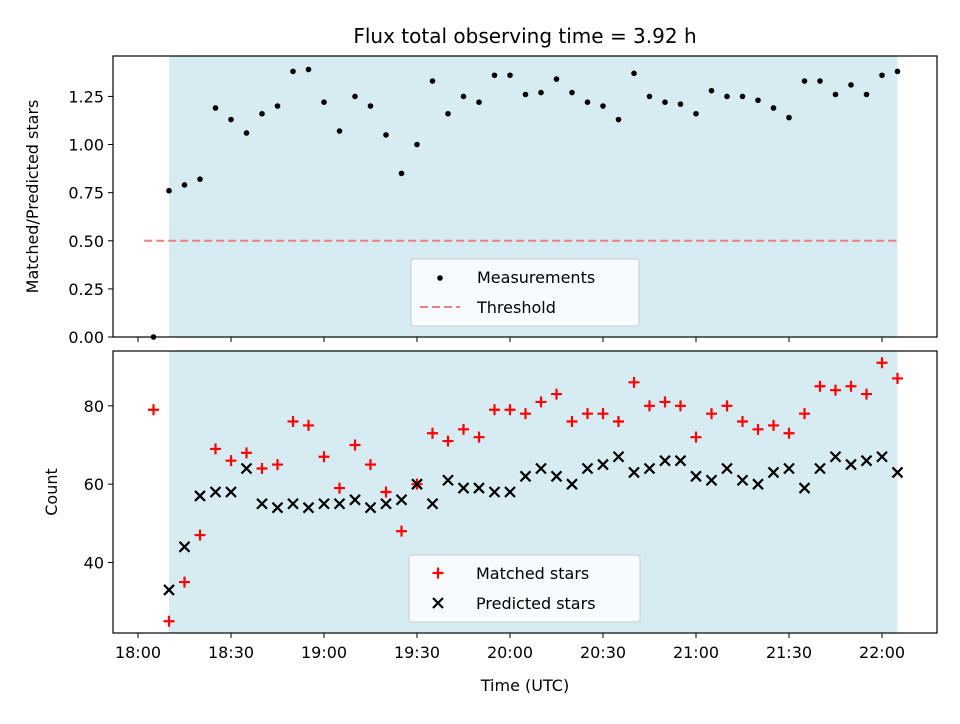  What do you see at coordinates (94, 563) in the screenshot?
I see `bottom-y-tick-label: 40` at bounding box center [94, 563].